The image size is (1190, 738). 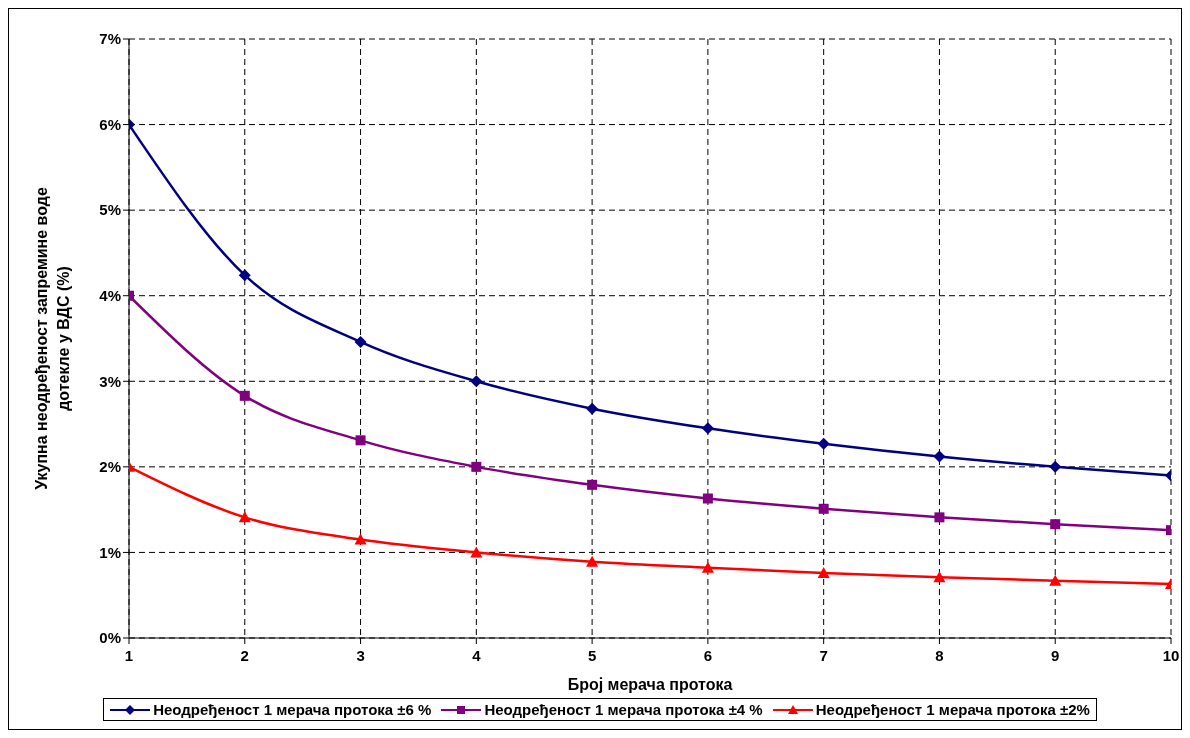 What do you see at coordinates (292, 709) in the screenshot?
I see `legend-label: Неодређеност 1 мерача протока ±6 %` at bounding box center [292, 709].